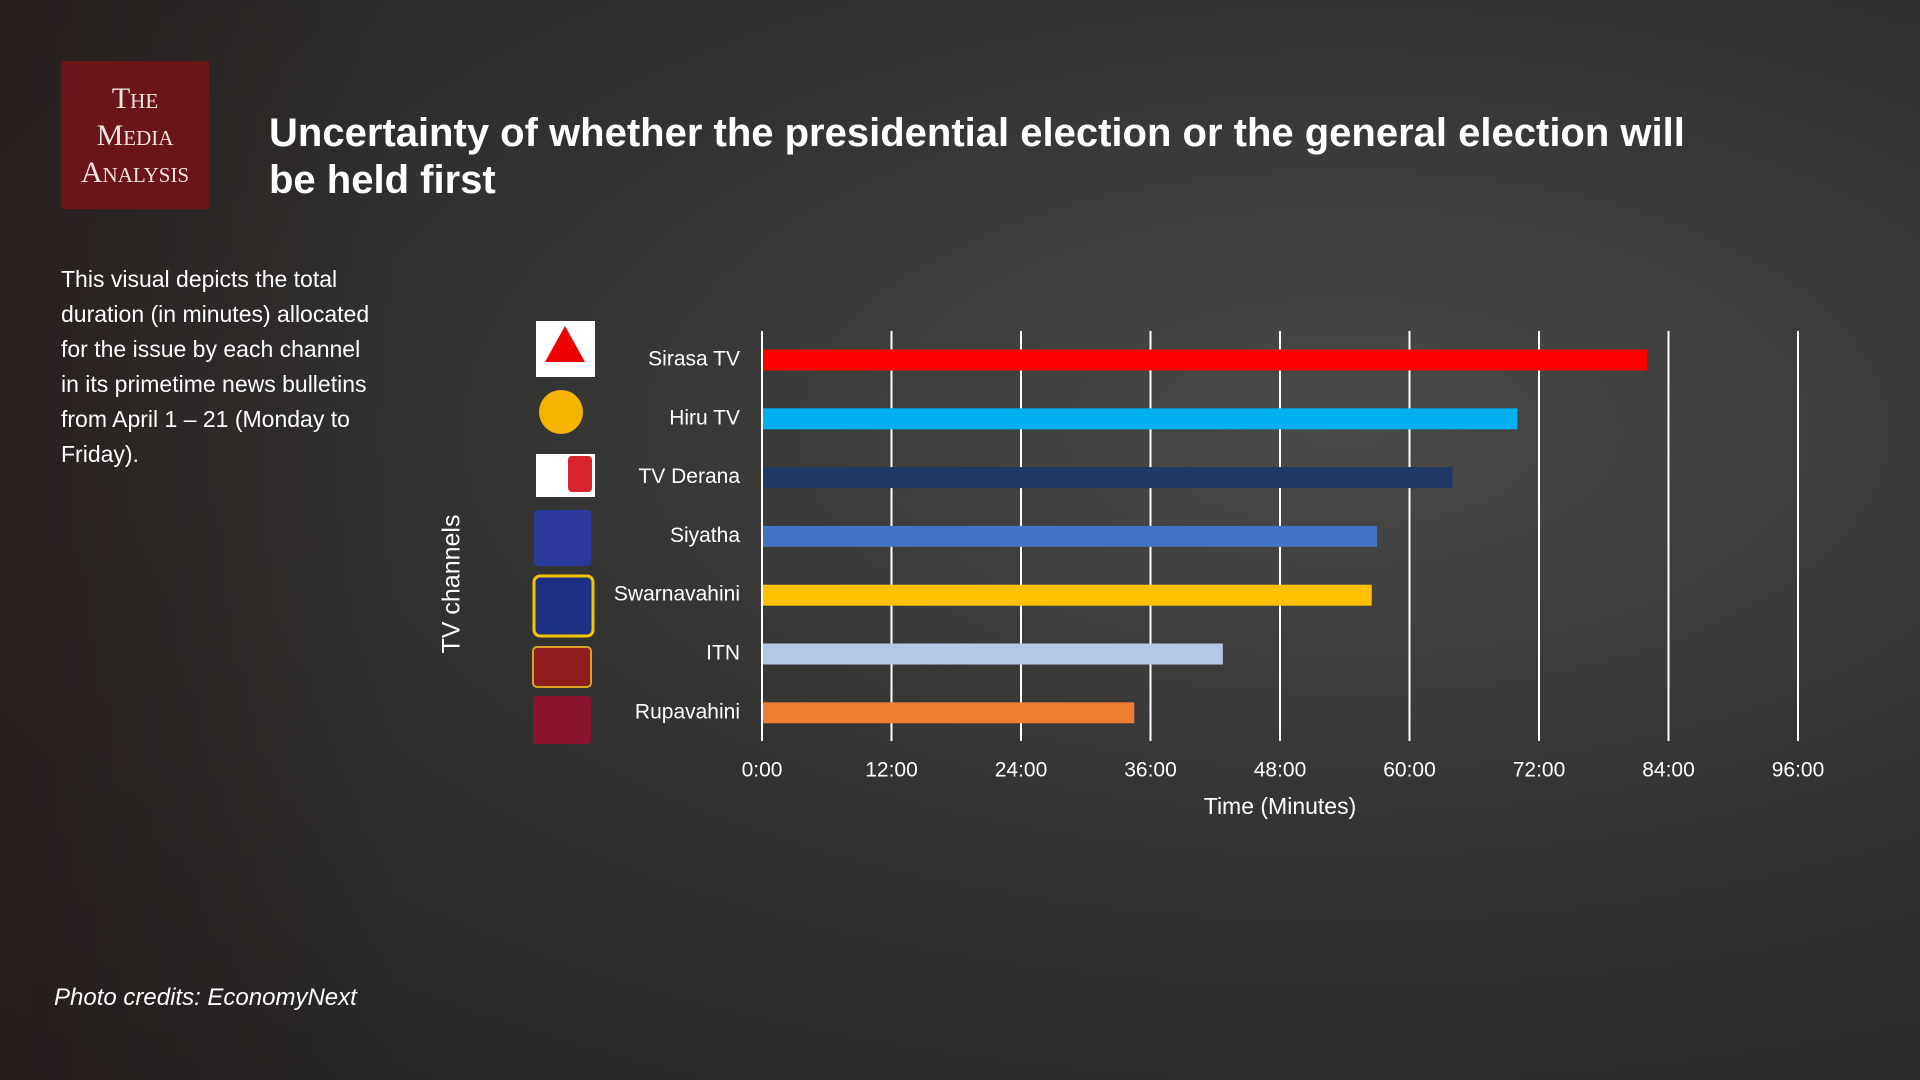 This screenshot has width=1920, height=1080. I want to click on x-tick-label: 48:00, so click(1280, 770).